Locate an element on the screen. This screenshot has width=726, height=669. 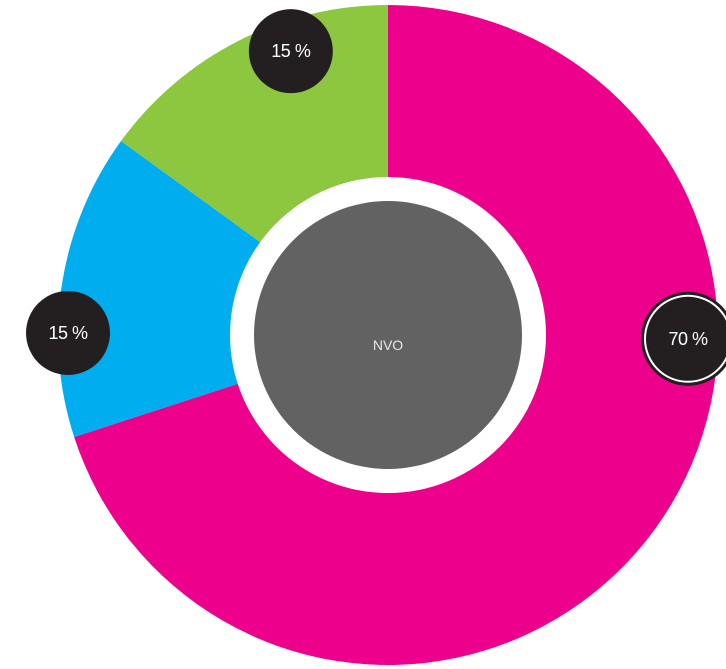
slice-percent-label: 70 % is located at coordinates (688, 339).